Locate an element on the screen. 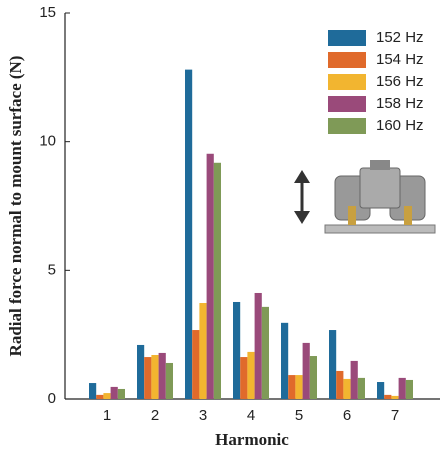 The height and width of the screenshot is (458, 442). x-tick-label: 5 is located at coordinates (299, 415).